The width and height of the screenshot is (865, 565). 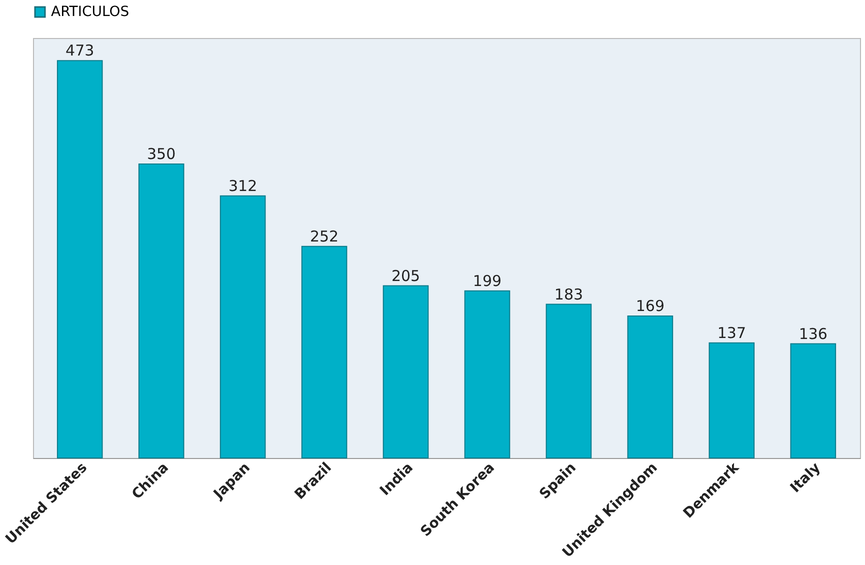 I want to click on legend-label: ARTICULOS, so click(x=90, y=12).